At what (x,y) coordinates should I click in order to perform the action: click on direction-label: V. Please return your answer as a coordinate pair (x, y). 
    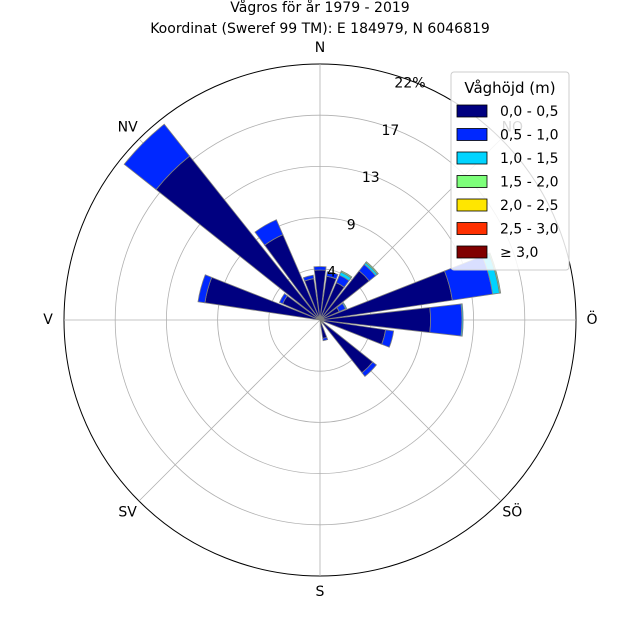
    Looking at the image, I should click on (48, 320).